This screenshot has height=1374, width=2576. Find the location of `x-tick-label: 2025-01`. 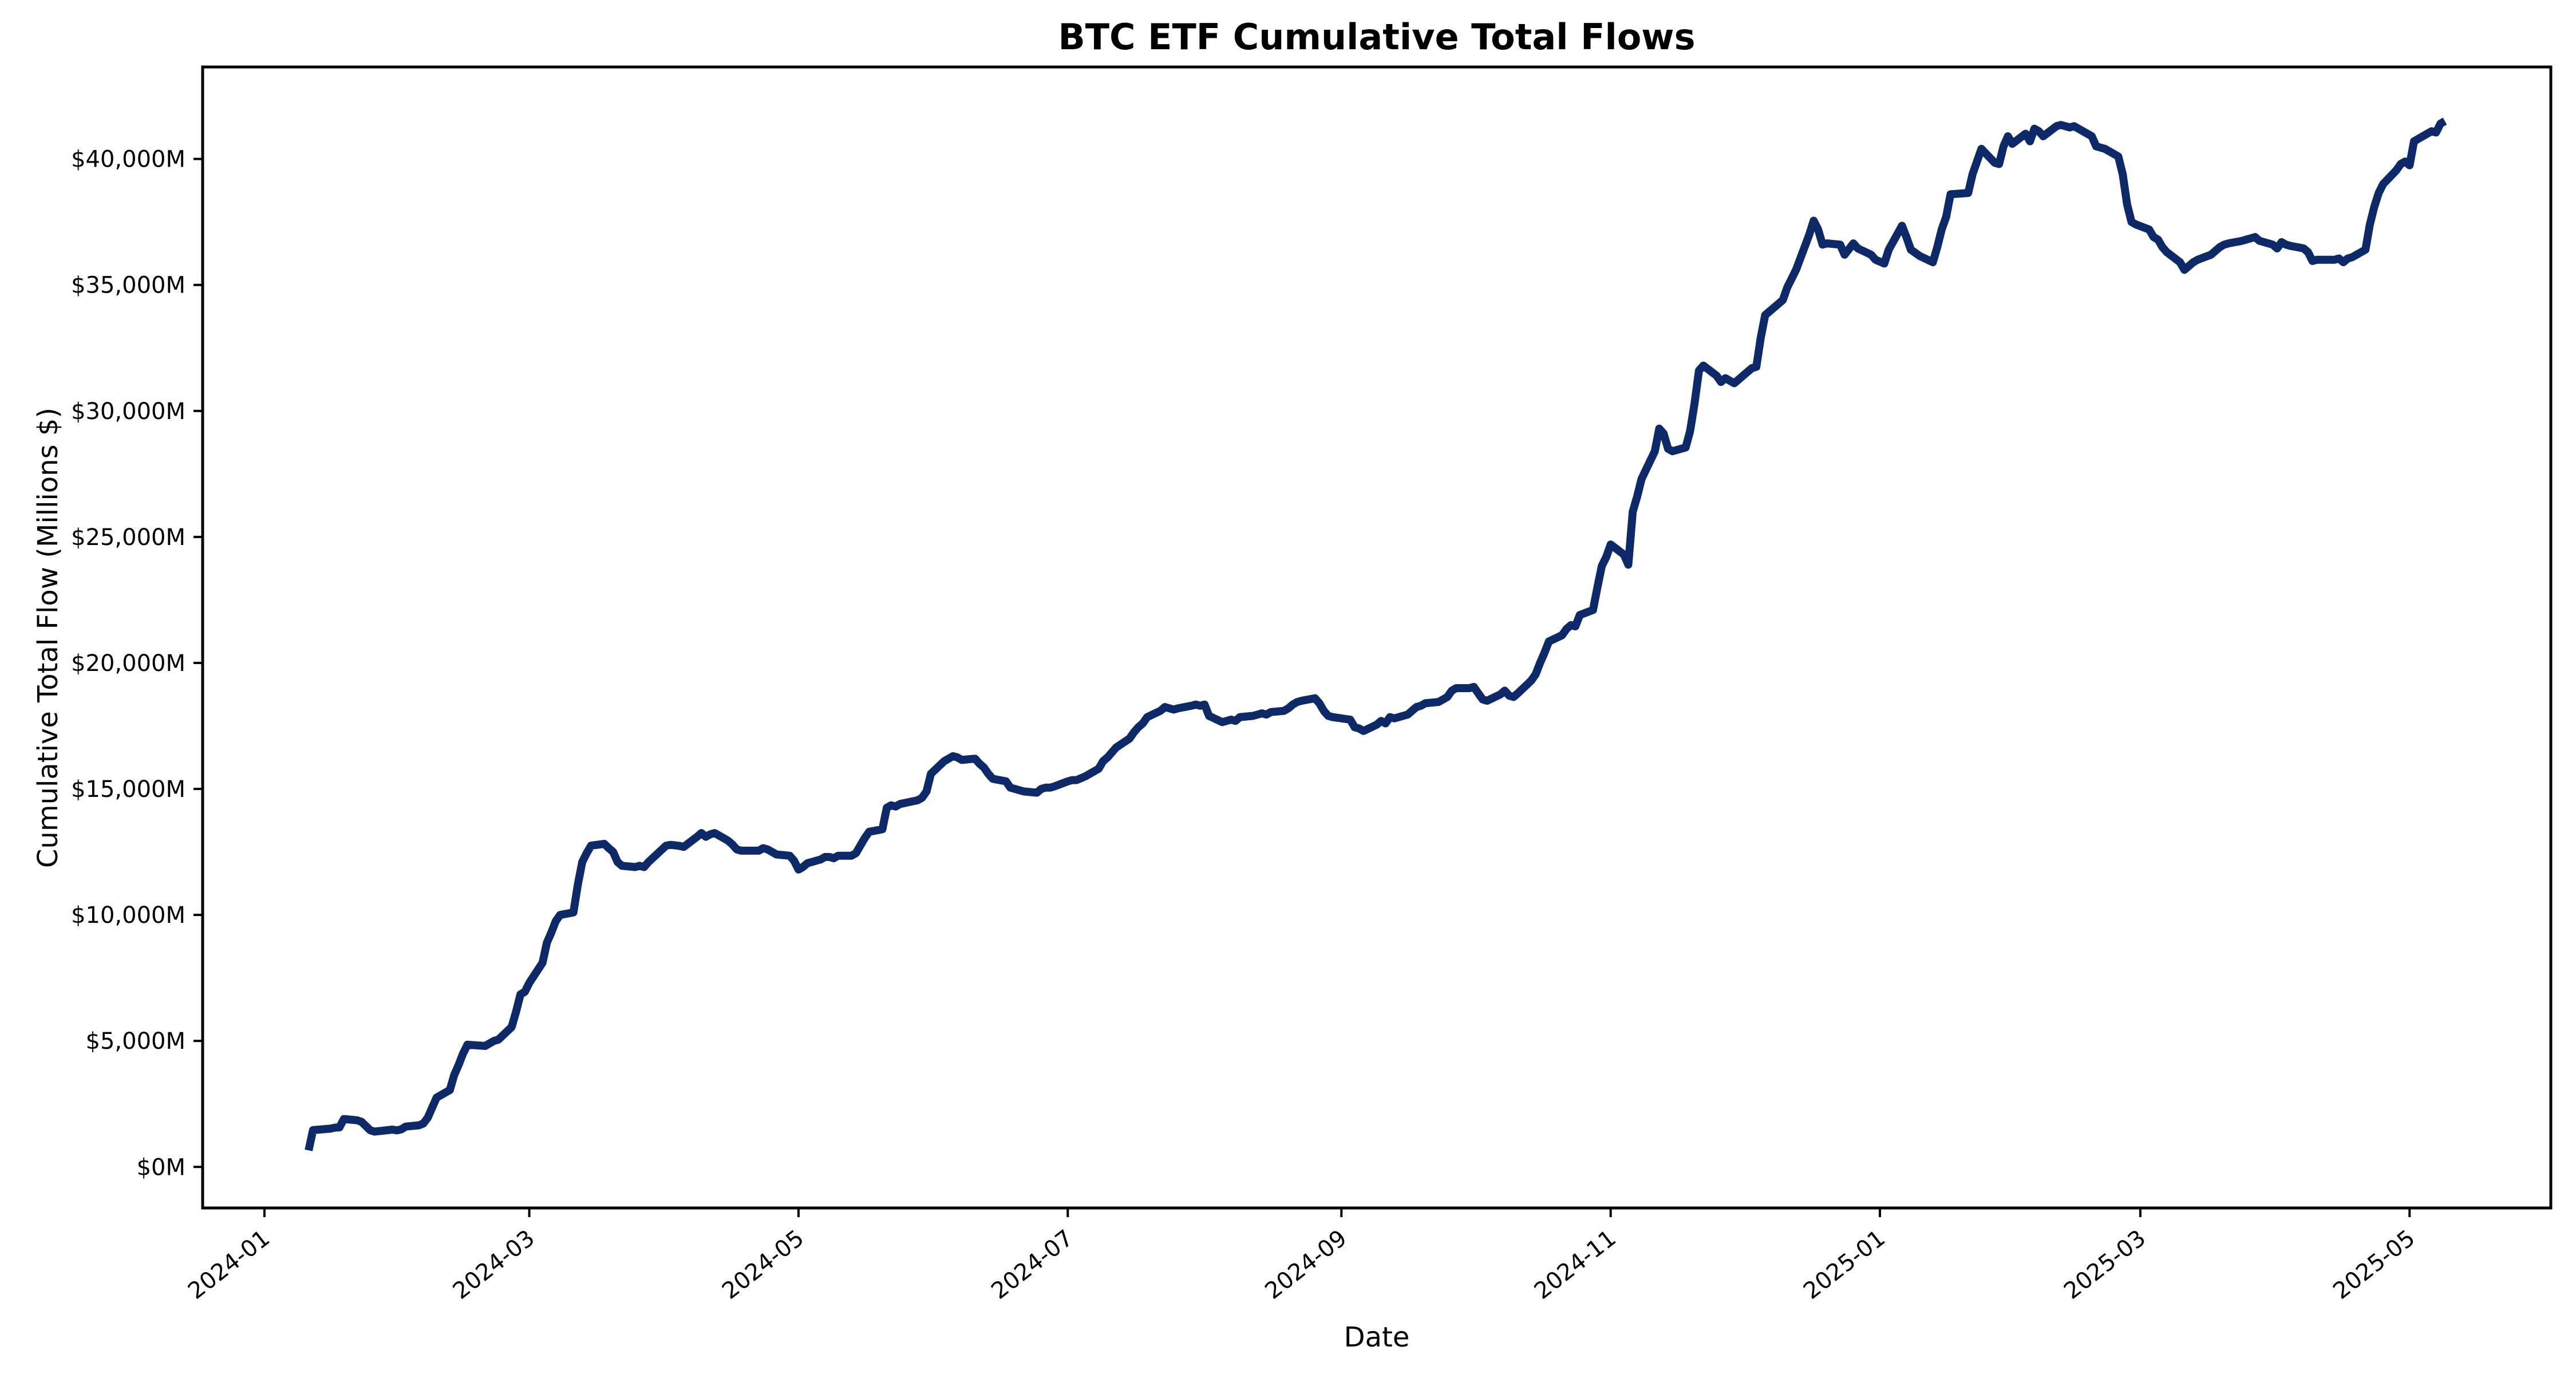

x-tick-label: 2025-01 is located at coordinates (1844, 1265).